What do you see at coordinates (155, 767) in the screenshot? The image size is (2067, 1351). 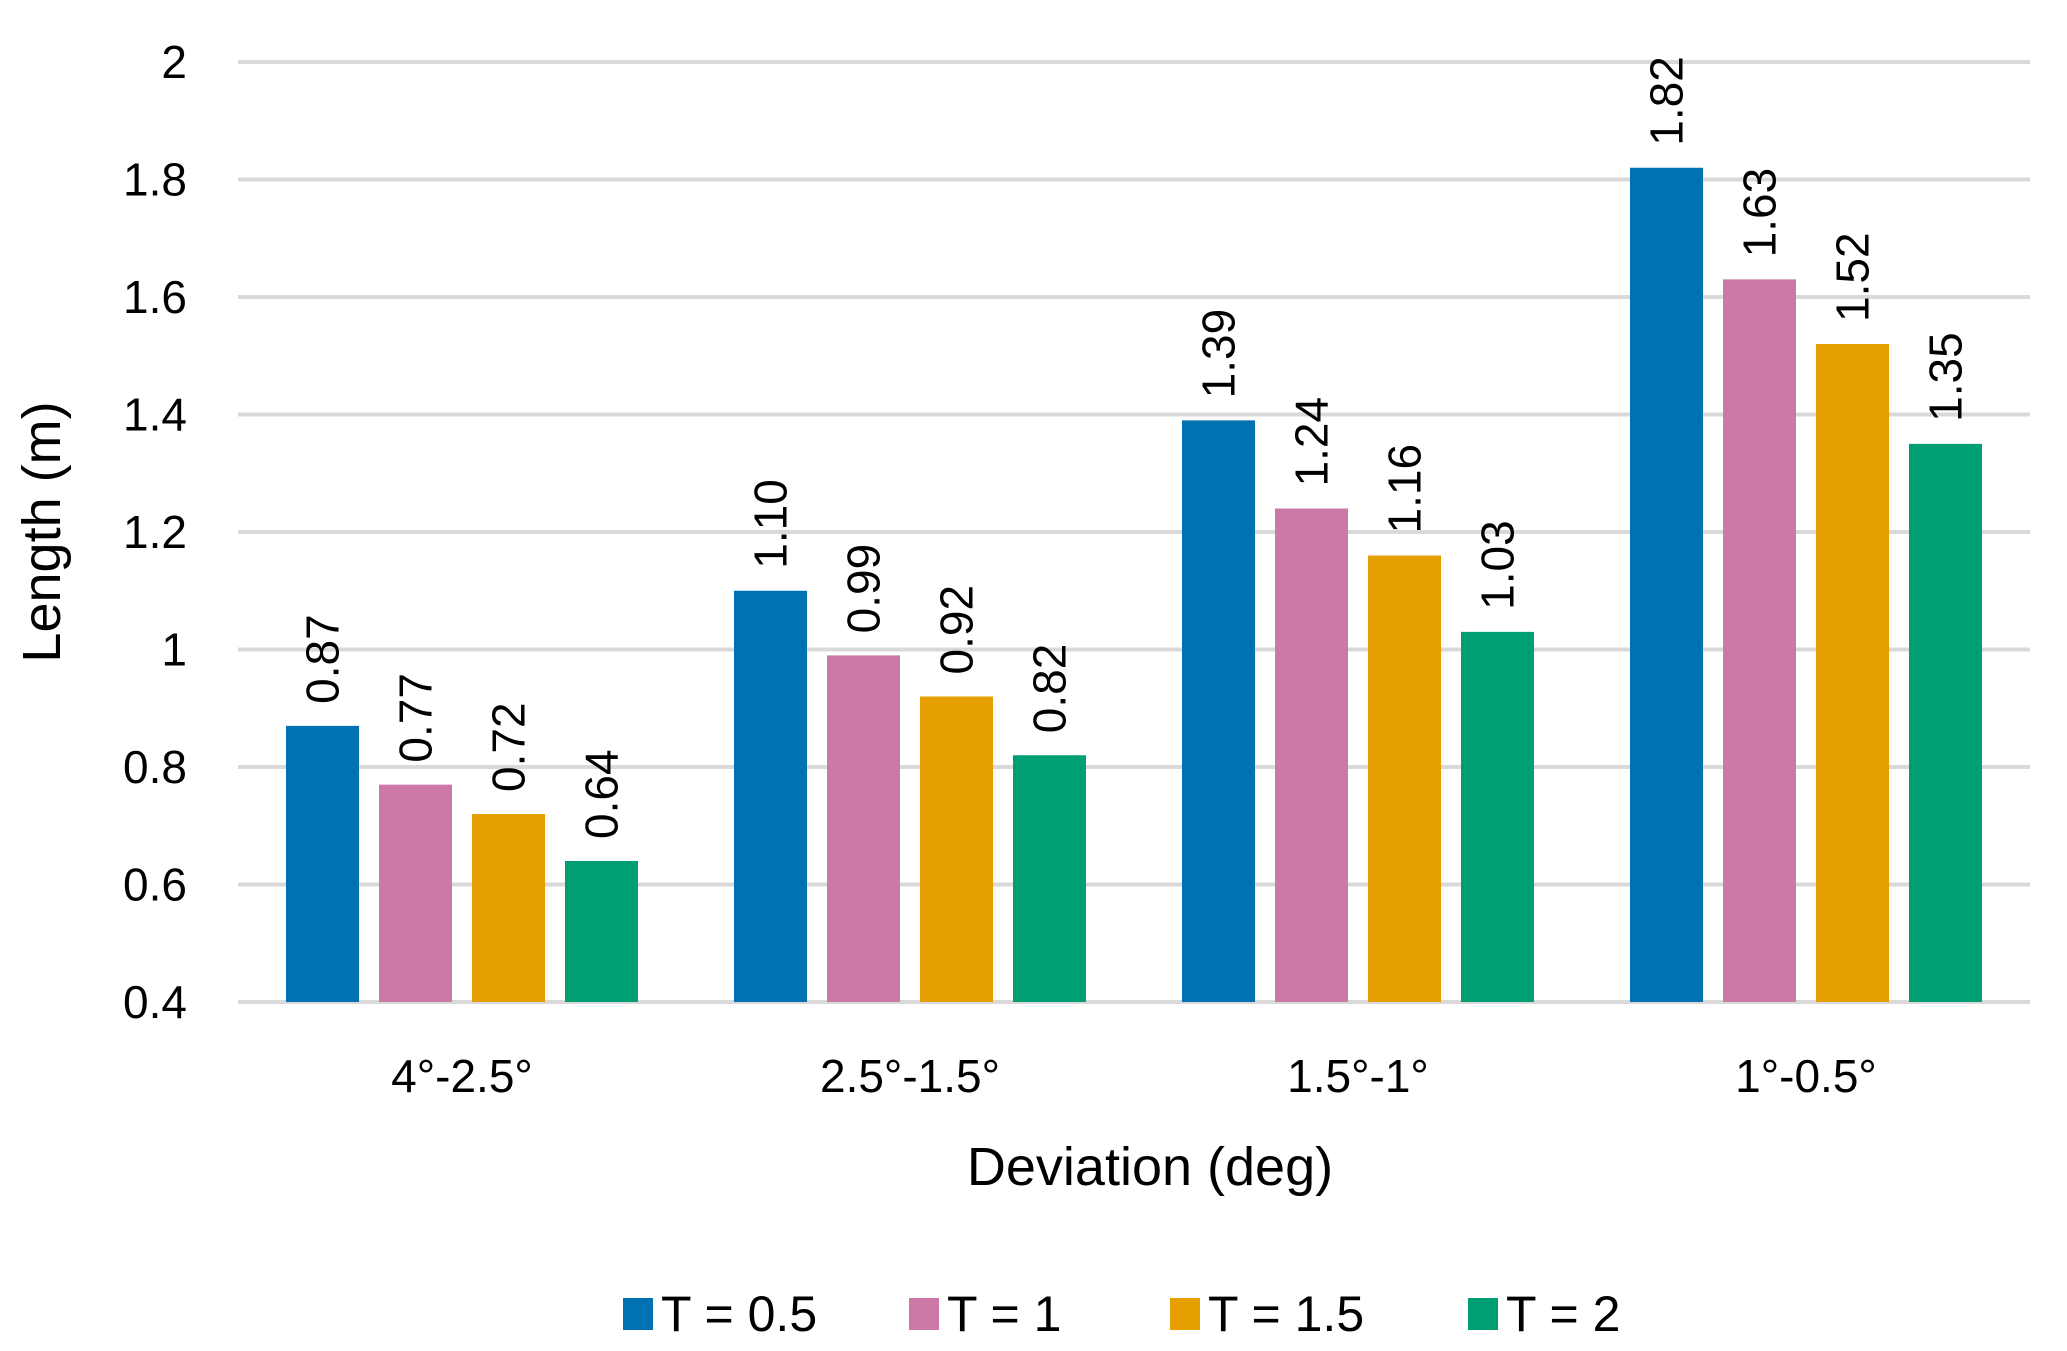 I see `y-tick-label: 0.8` at bounding box center [155, 767].